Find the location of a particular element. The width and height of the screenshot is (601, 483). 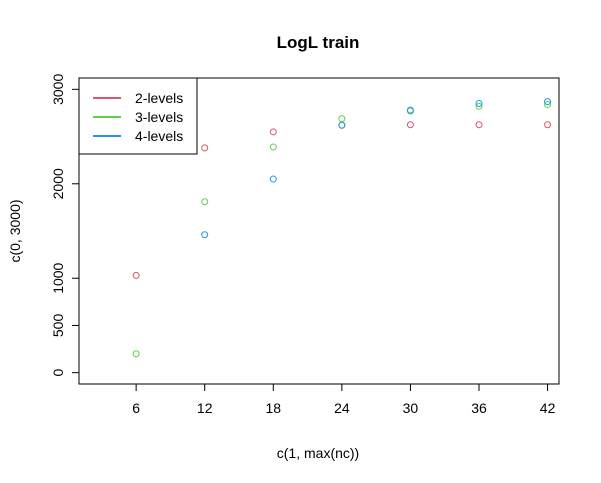

legend-label: 3-levels is located at coordinates (159, 117).